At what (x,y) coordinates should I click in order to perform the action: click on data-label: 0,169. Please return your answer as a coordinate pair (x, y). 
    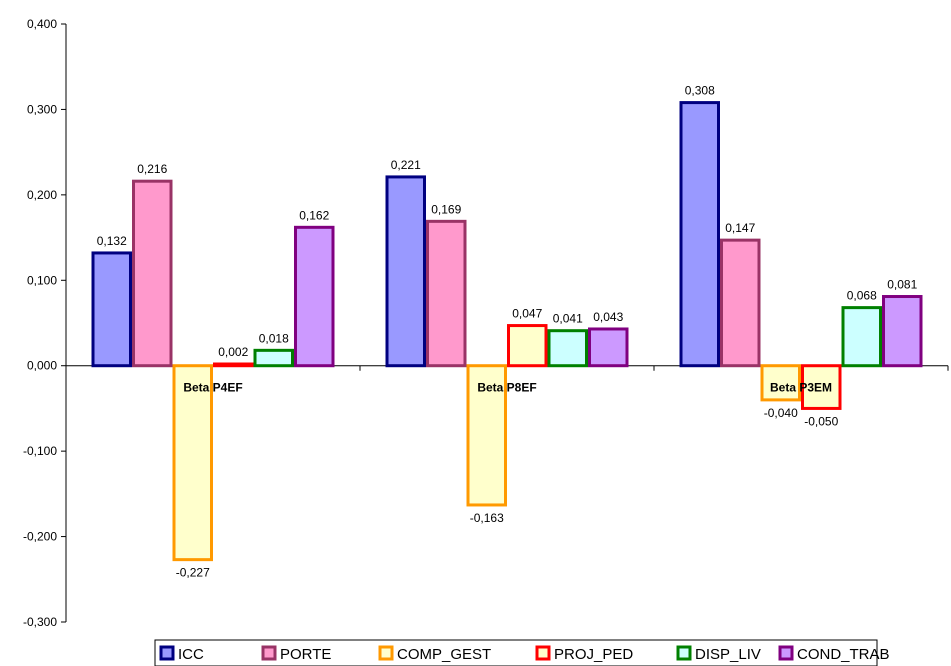
    Looking at the image, I should click on (446, 209).